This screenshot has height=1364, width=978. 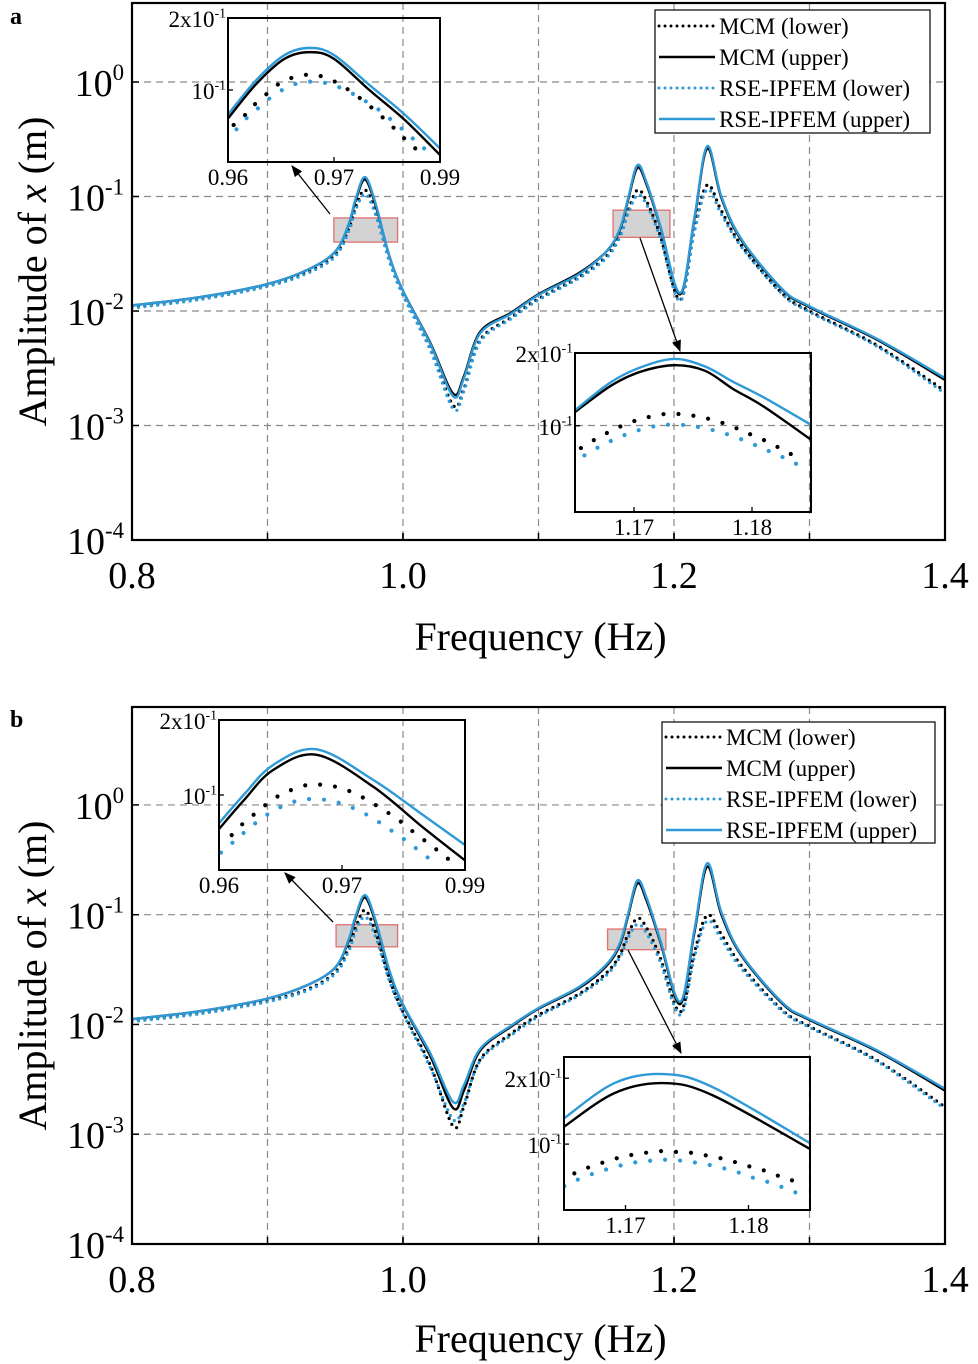 I want to click on legend-item: RSE-IPFEM (upper), so click(x=791, y=830).